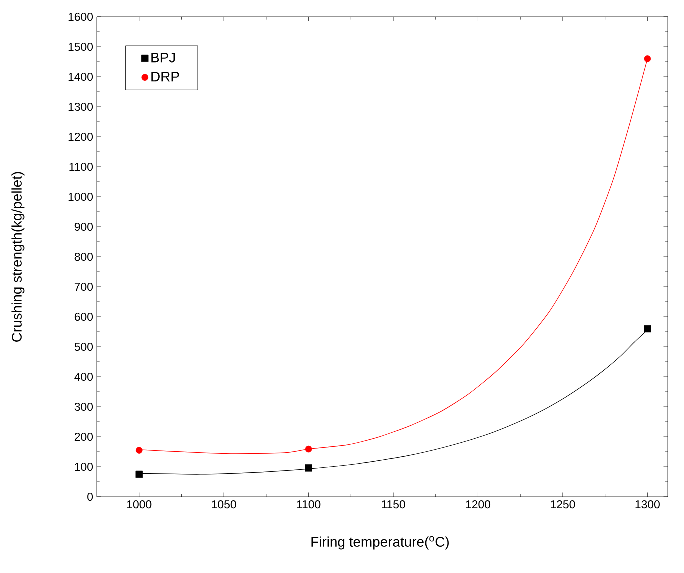  What do you see at coordinates (166, 77) in the screenshot?
I see `legend-label: DRP` at bounding box center [166, 77].